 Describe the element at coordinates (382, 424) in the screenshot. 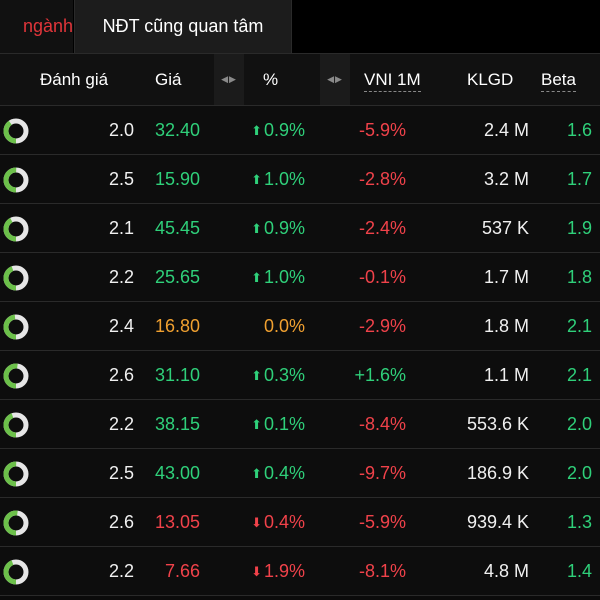

I see `vni-1m-change: -8.4%` at that location.